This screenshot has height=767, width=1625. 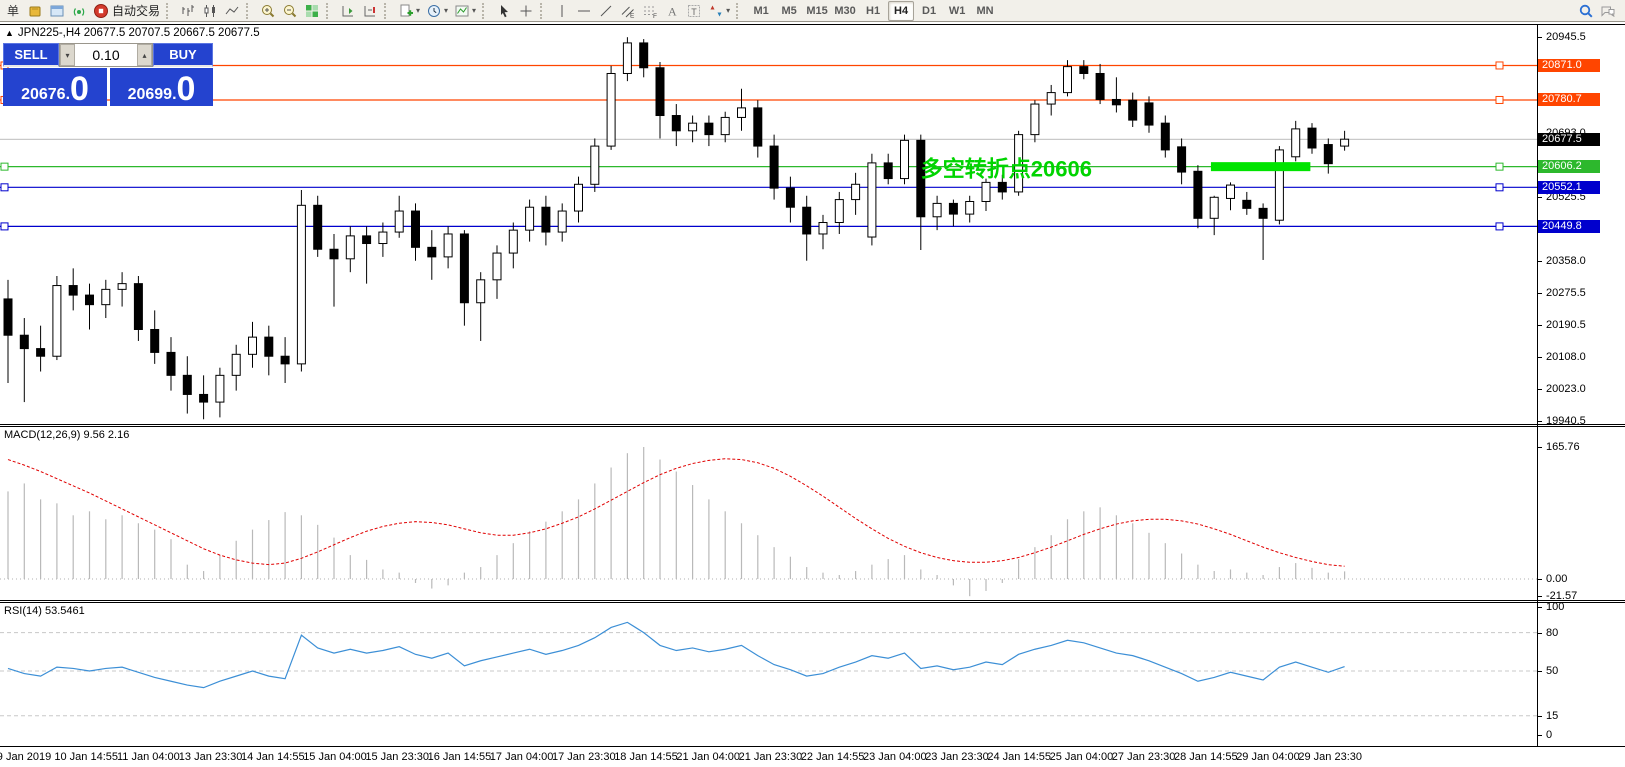 What do you see at coordinates (719, 11) in the screenshot?
I see `arrows-button: ▾` at bounding box center [719, 11].